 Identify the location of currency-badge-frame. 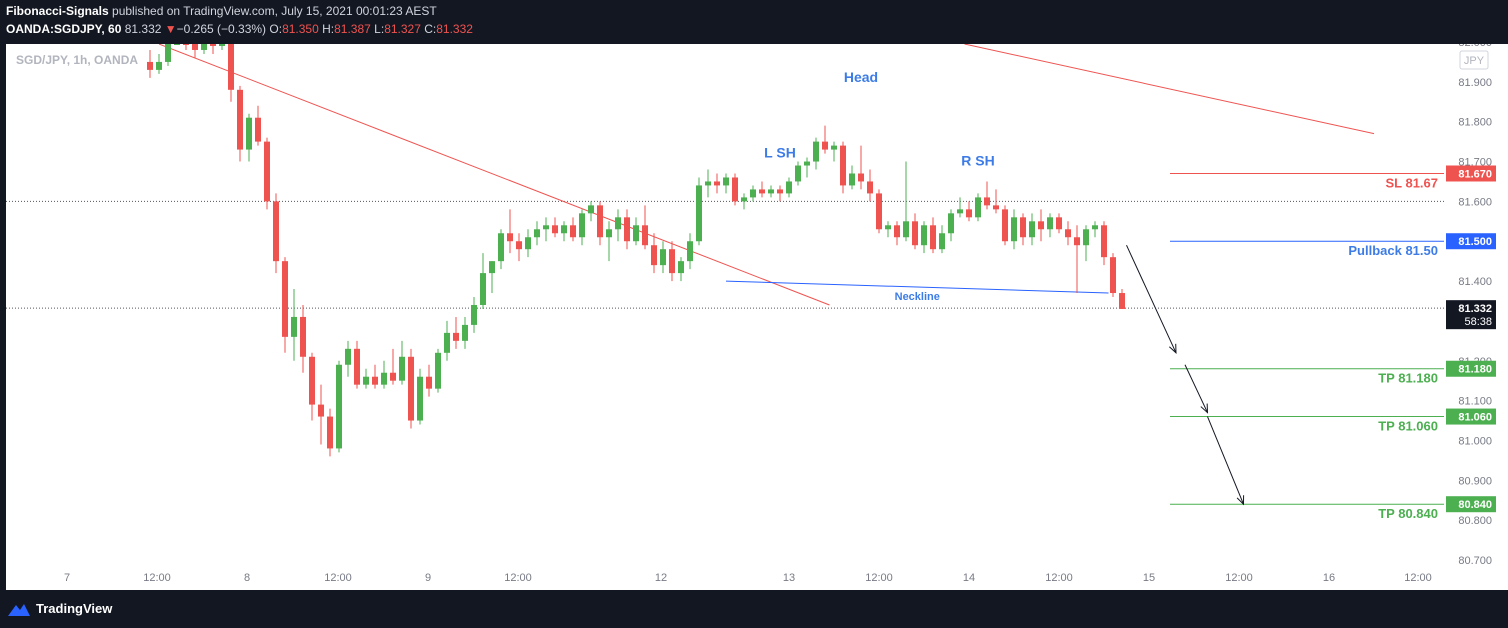
(1474, 60).